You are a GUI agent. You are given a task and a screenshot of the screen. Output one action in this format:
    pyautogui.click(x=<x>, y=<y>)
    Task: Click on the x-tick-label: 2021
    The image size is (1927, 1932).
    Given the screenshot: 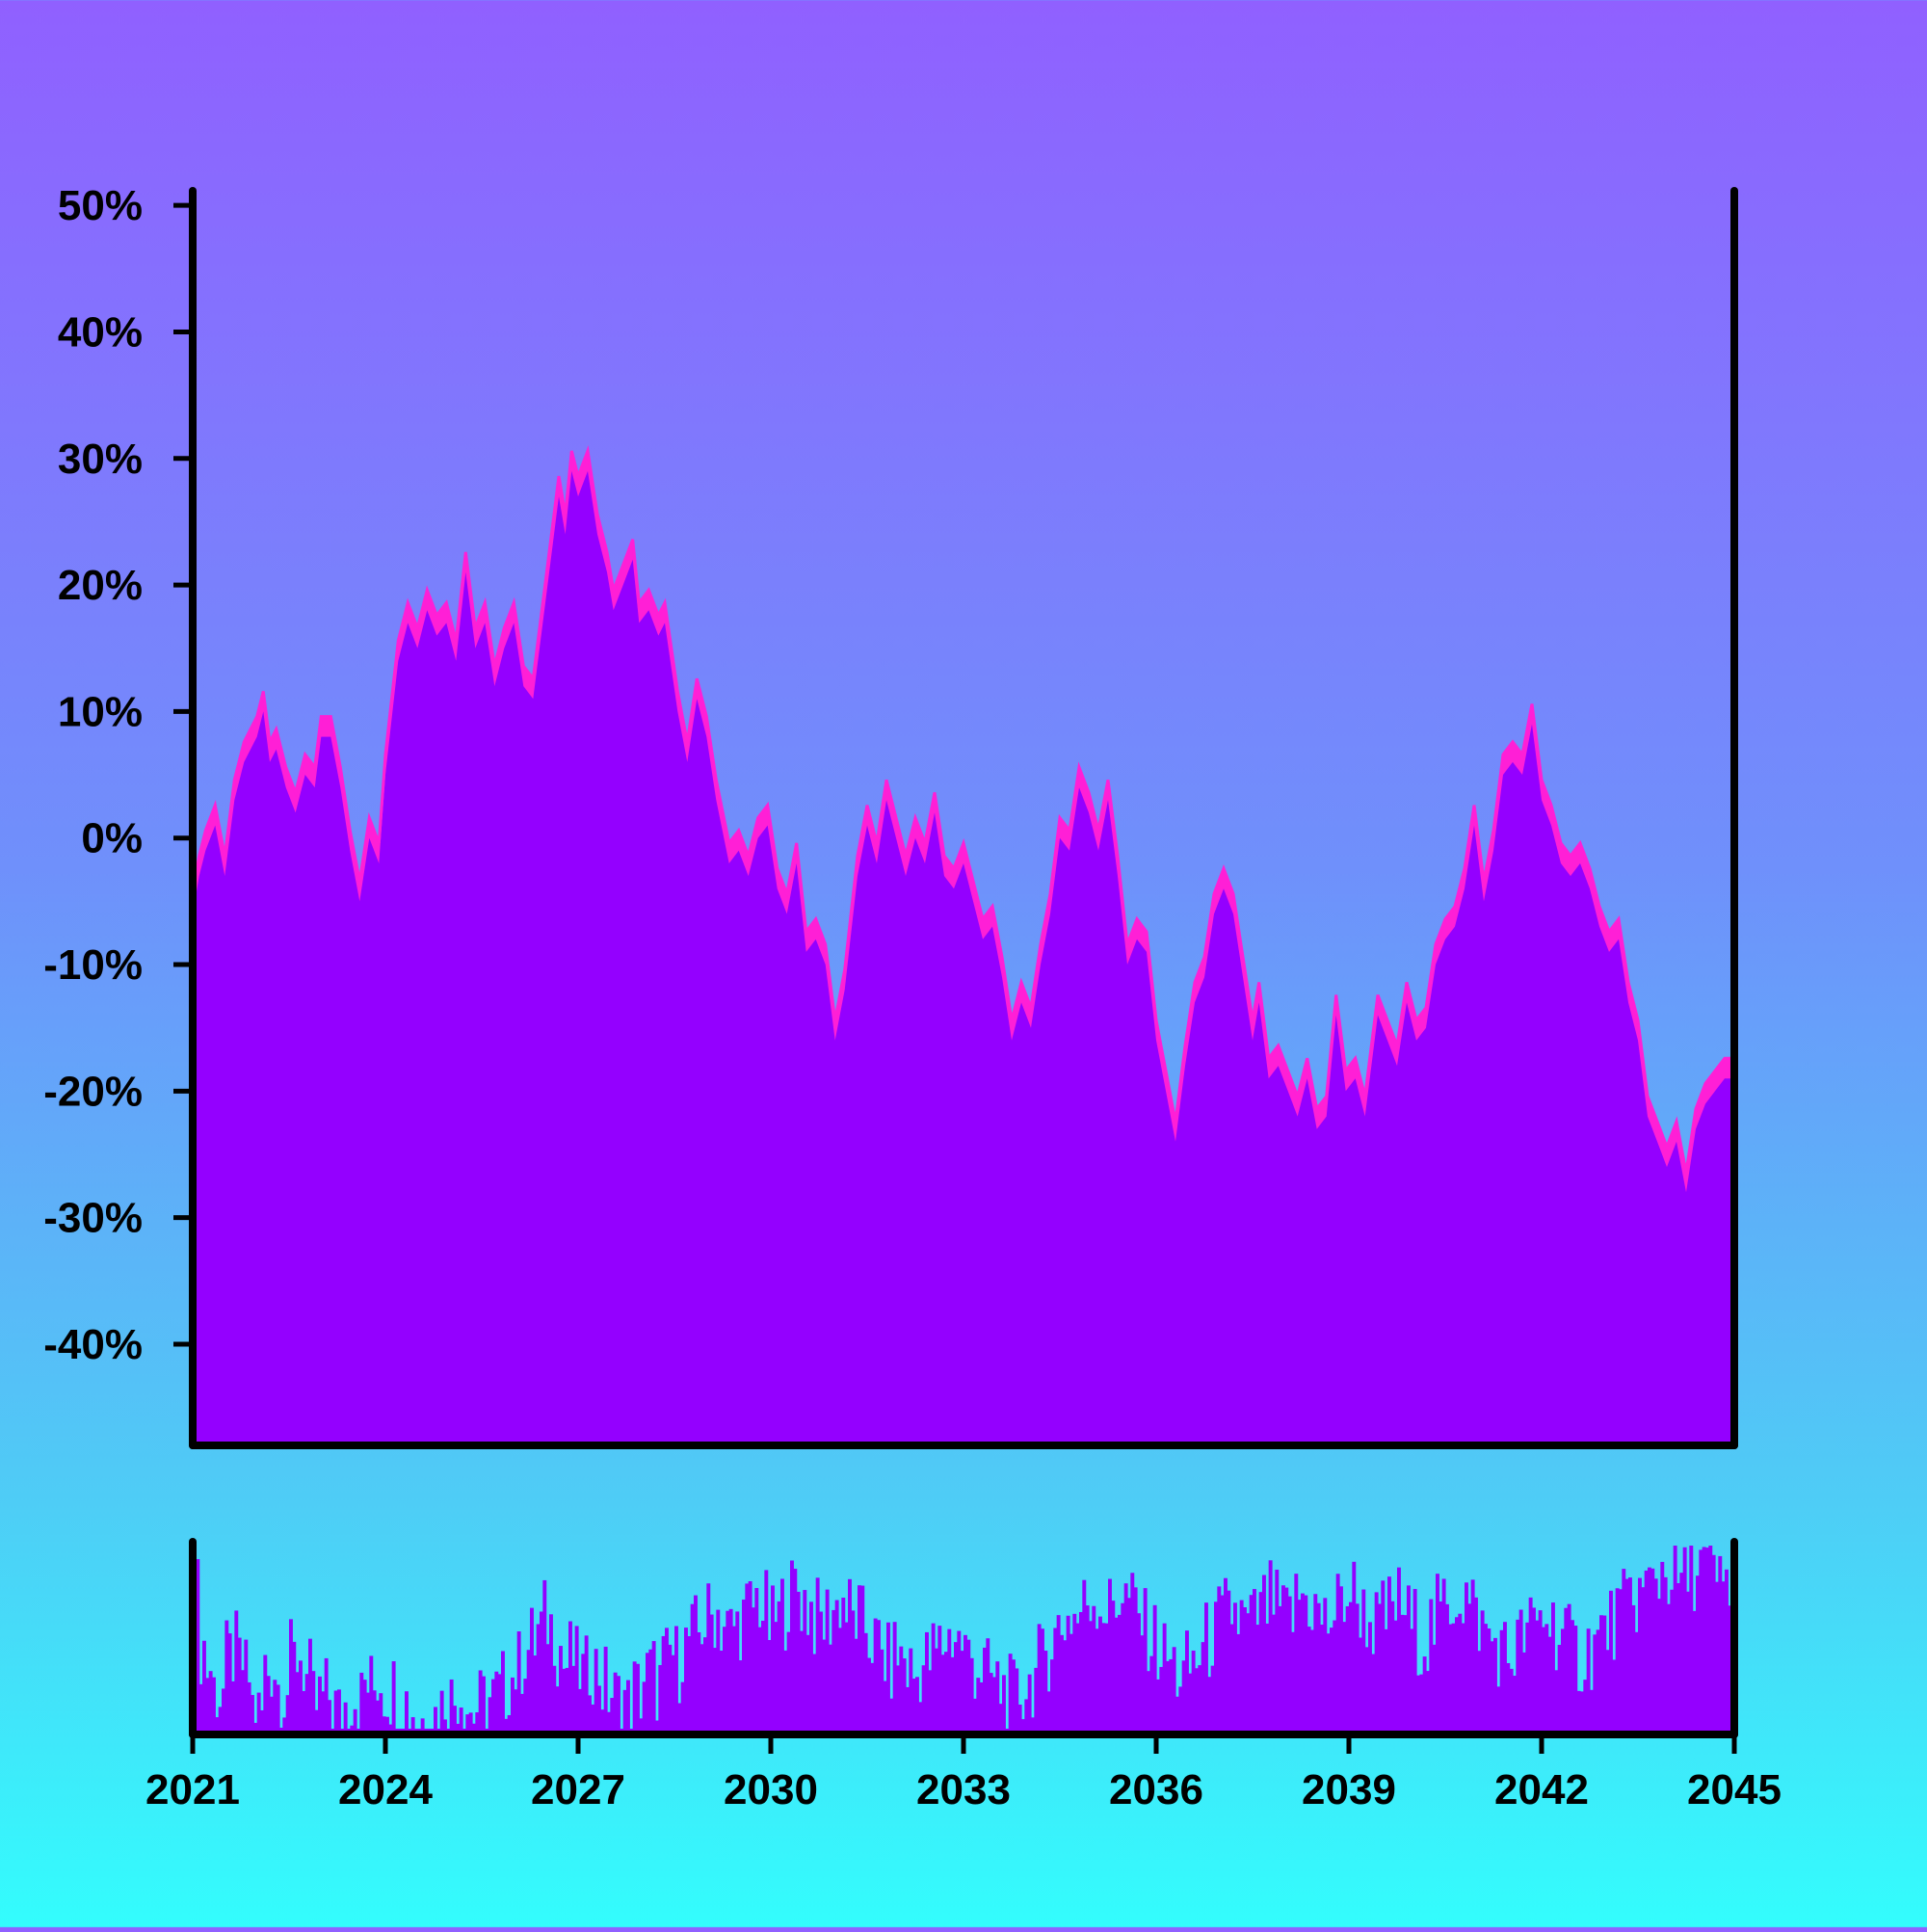 What is the action you would take?
    pyautogui.click(x=192, y=1789)
    